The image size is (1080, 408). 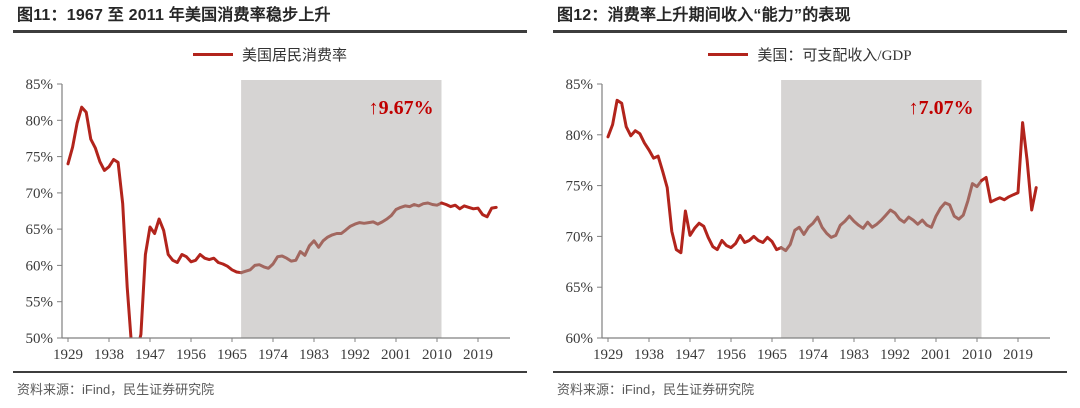 I want to click on growth-annotation: ↑7.07%, so click(x=941, y=108).